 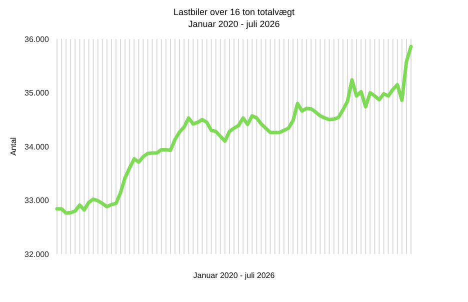 What do you see at coordinates (234, 24) in the screenshot?
I see `chart-subtitle: Januar 2020 - juli 2026` at bounding box center [234, 24].